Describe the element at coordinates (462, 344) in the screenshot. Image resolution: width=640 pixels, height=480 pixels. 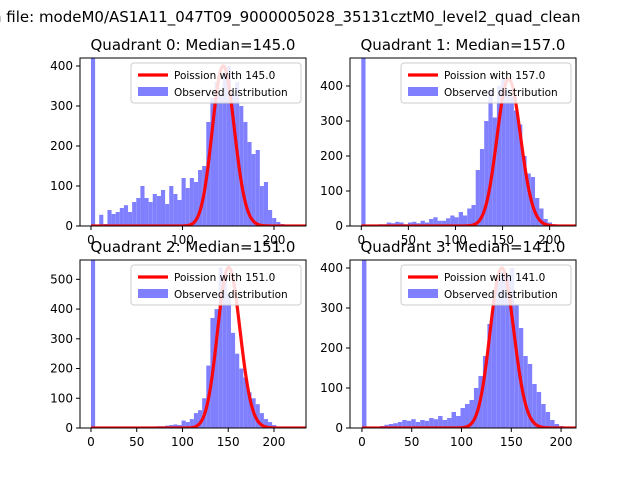
I see `histogram-bars` at that location.